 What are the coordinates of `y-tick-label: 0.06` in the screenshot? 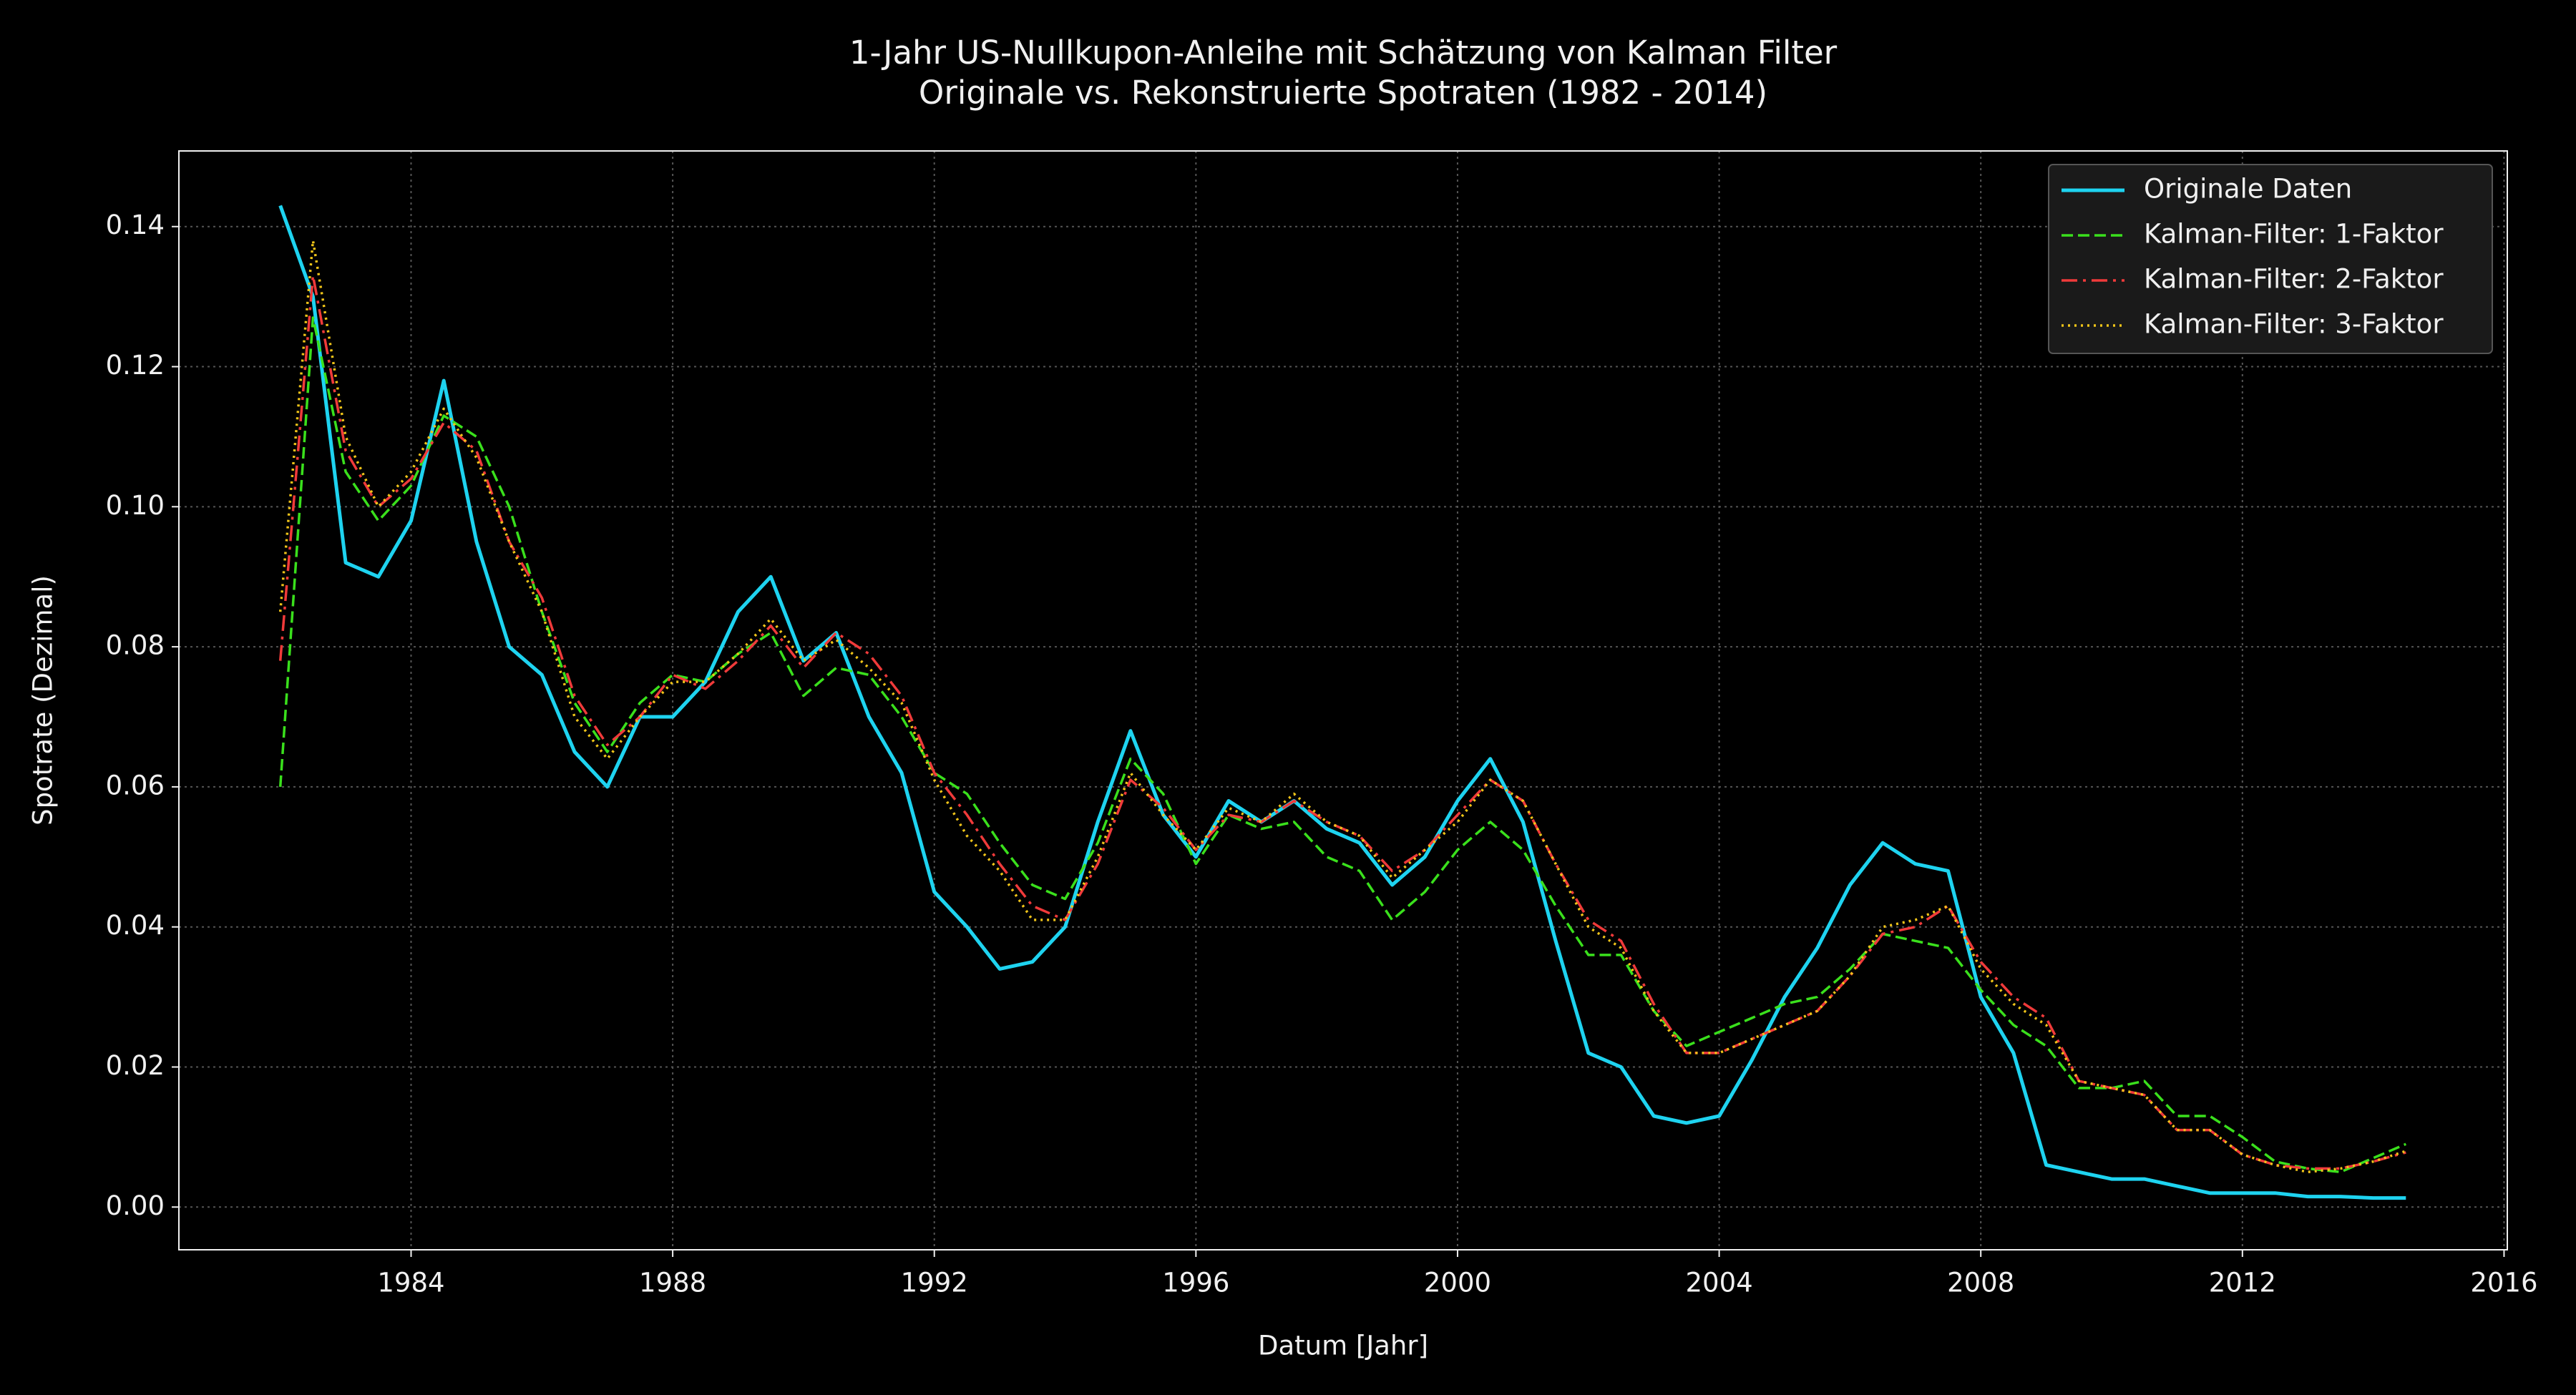 It's located at (135, 785).